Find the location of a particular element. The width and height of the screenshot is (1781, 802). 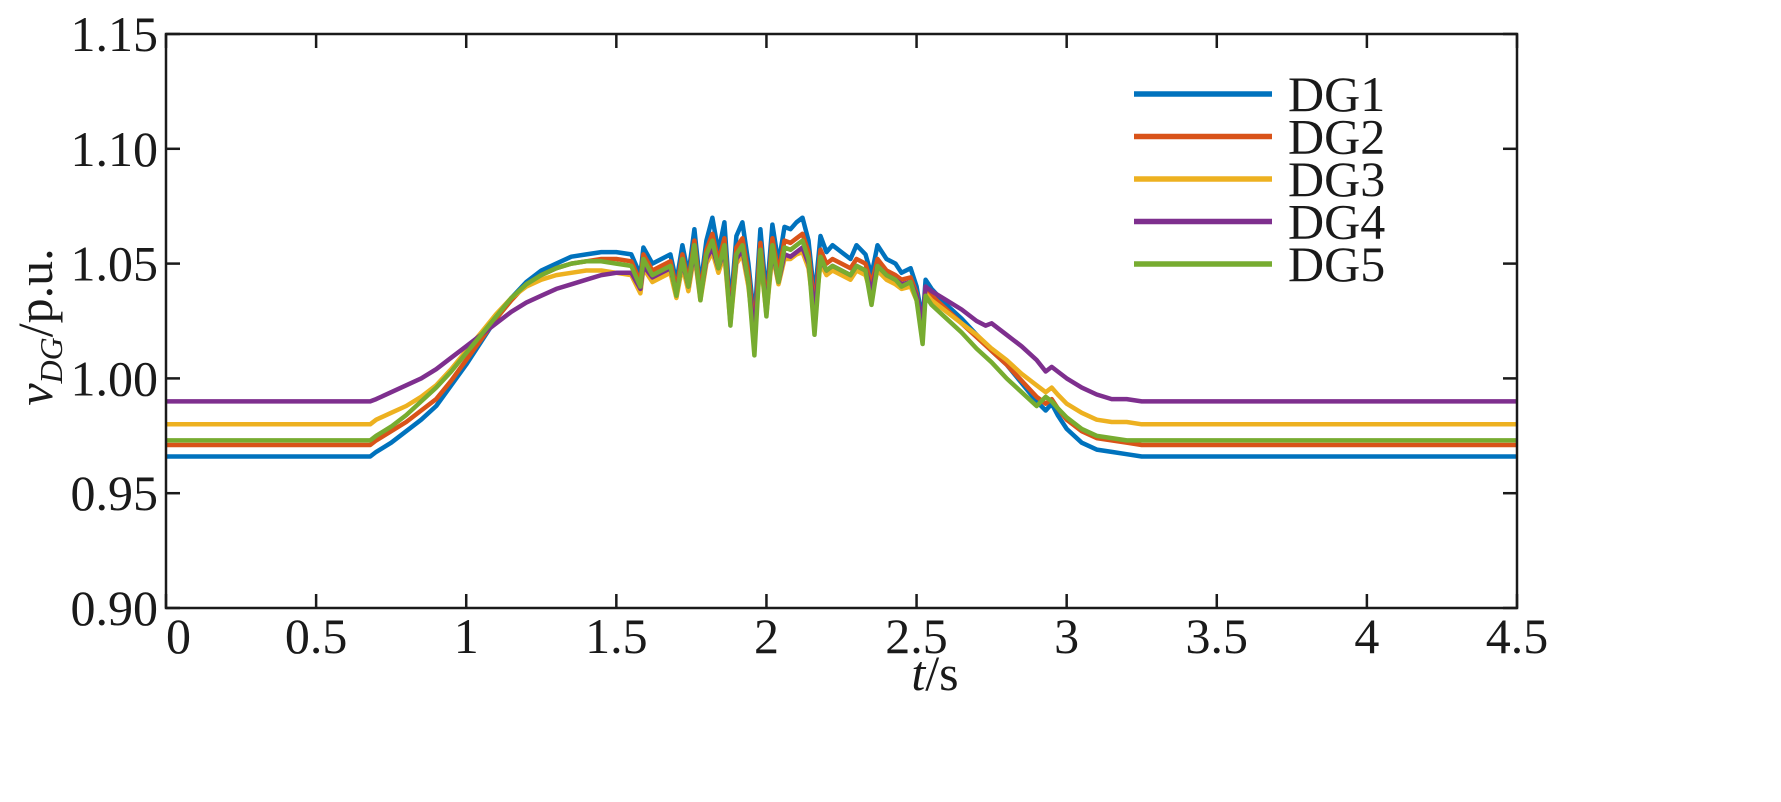

y-tick-label: 1.10 is located at coordinates (115, 149).